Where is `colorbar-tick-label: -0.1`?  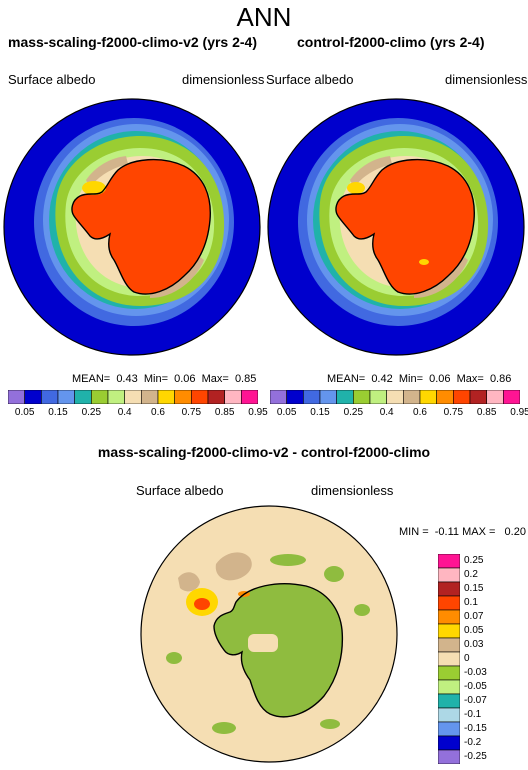 colorbar-tick-label: -0.1 is located at coordinates (473, 714).